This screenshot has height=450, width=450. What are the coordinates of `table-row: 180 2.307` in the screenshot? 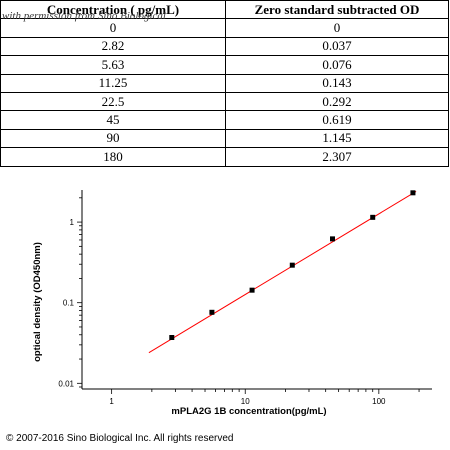 It's located at (224, 157).